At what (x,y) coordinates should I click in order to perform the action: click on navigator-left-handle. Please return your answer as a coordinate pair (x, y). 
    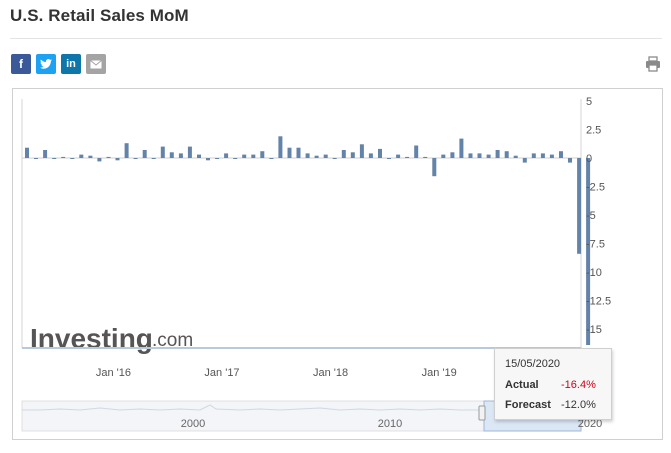
    Looking at the image, I should click on (482, 413).